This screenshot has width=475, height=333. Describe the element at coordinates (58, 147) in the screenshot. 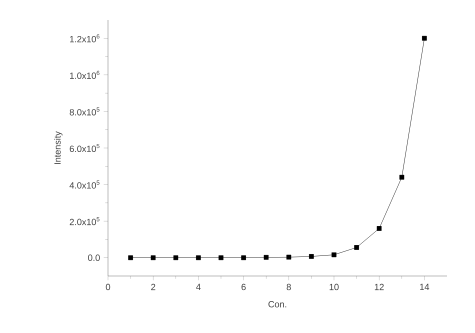

I see `y-axis-title: Intensity` at that location.